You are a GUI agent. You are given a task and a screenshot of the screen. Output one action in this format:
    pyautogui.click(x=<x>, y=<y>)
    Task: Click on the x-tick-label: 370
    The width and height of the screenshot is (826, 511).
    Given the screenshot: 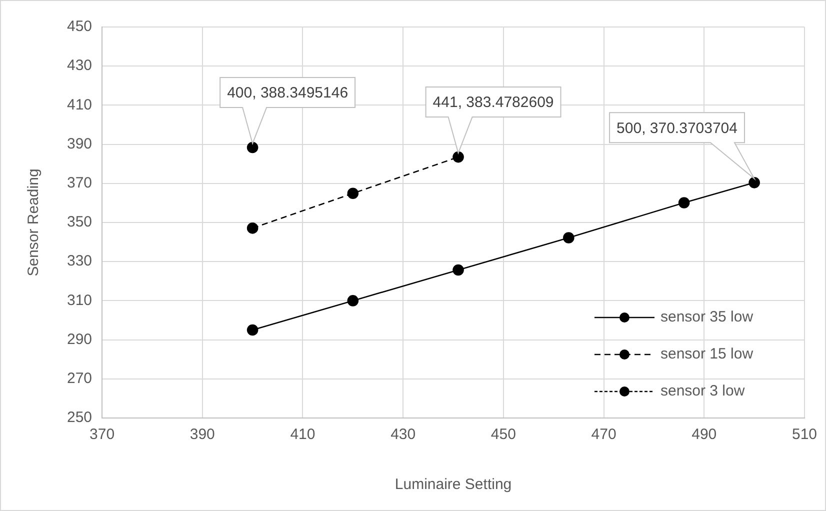 What is the action you would take?
    pyautogui.click(x=102, y=435)
    